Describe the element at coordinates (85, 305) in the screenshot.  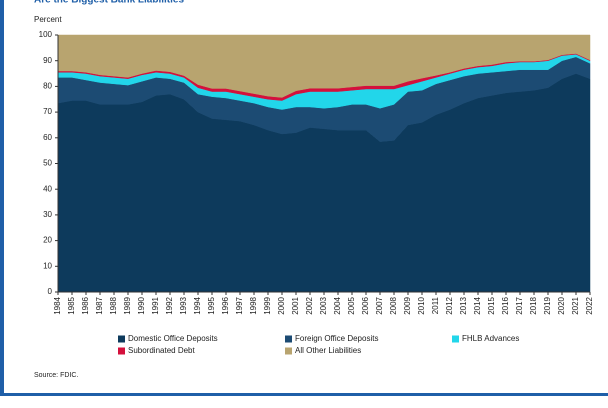
I see `x-tick-label: 1986` at that location.